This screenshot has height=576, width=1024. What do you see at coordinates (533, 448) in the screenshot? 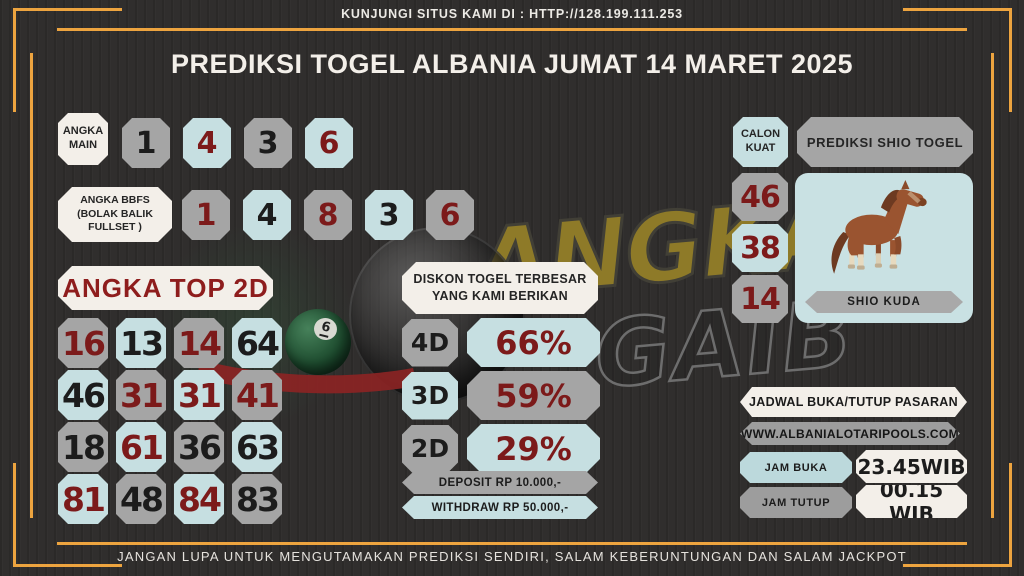
I see `diskon-percent-value: 29%` at bounding box center [533, 448].